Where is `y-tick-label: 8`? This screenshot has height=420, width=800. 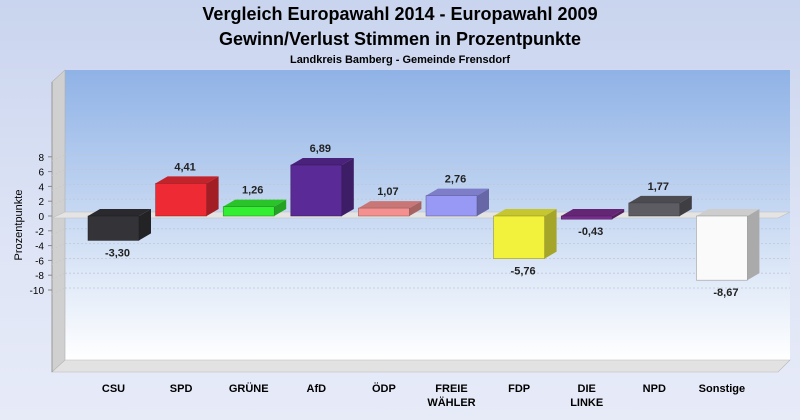
y-tick-label: 8 is located at coordinates (41, 158).